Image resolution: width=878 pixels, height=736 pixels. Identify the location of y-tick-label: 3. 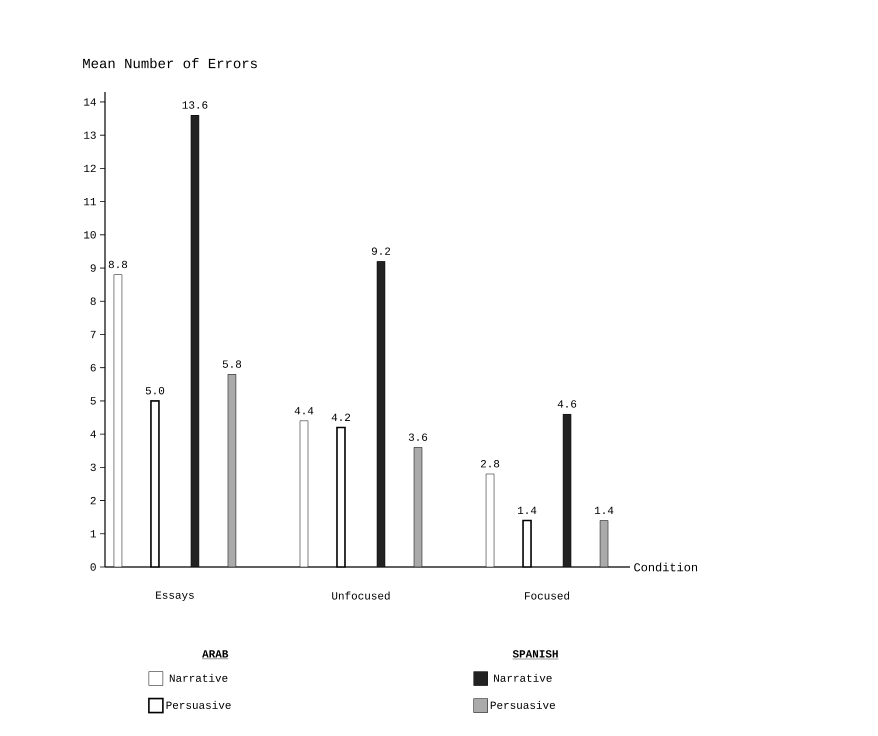
(93, 468).